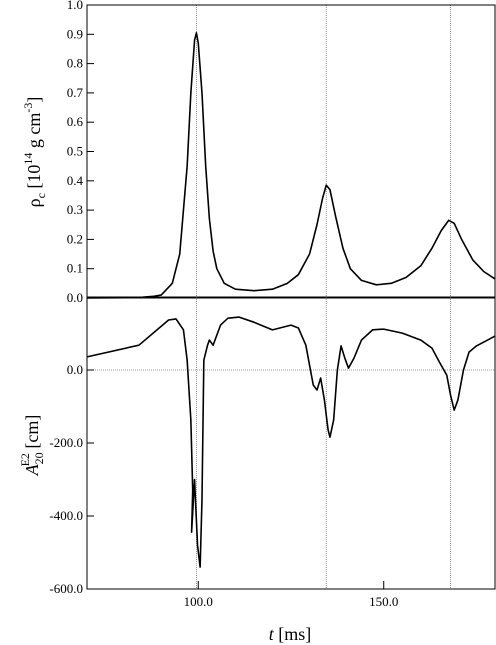 This screenshot has height=645, width=496. What do you see at coordinates (28, 159) in the screenshot?
I see `label-part: 14` at bounding box center [28, 159].